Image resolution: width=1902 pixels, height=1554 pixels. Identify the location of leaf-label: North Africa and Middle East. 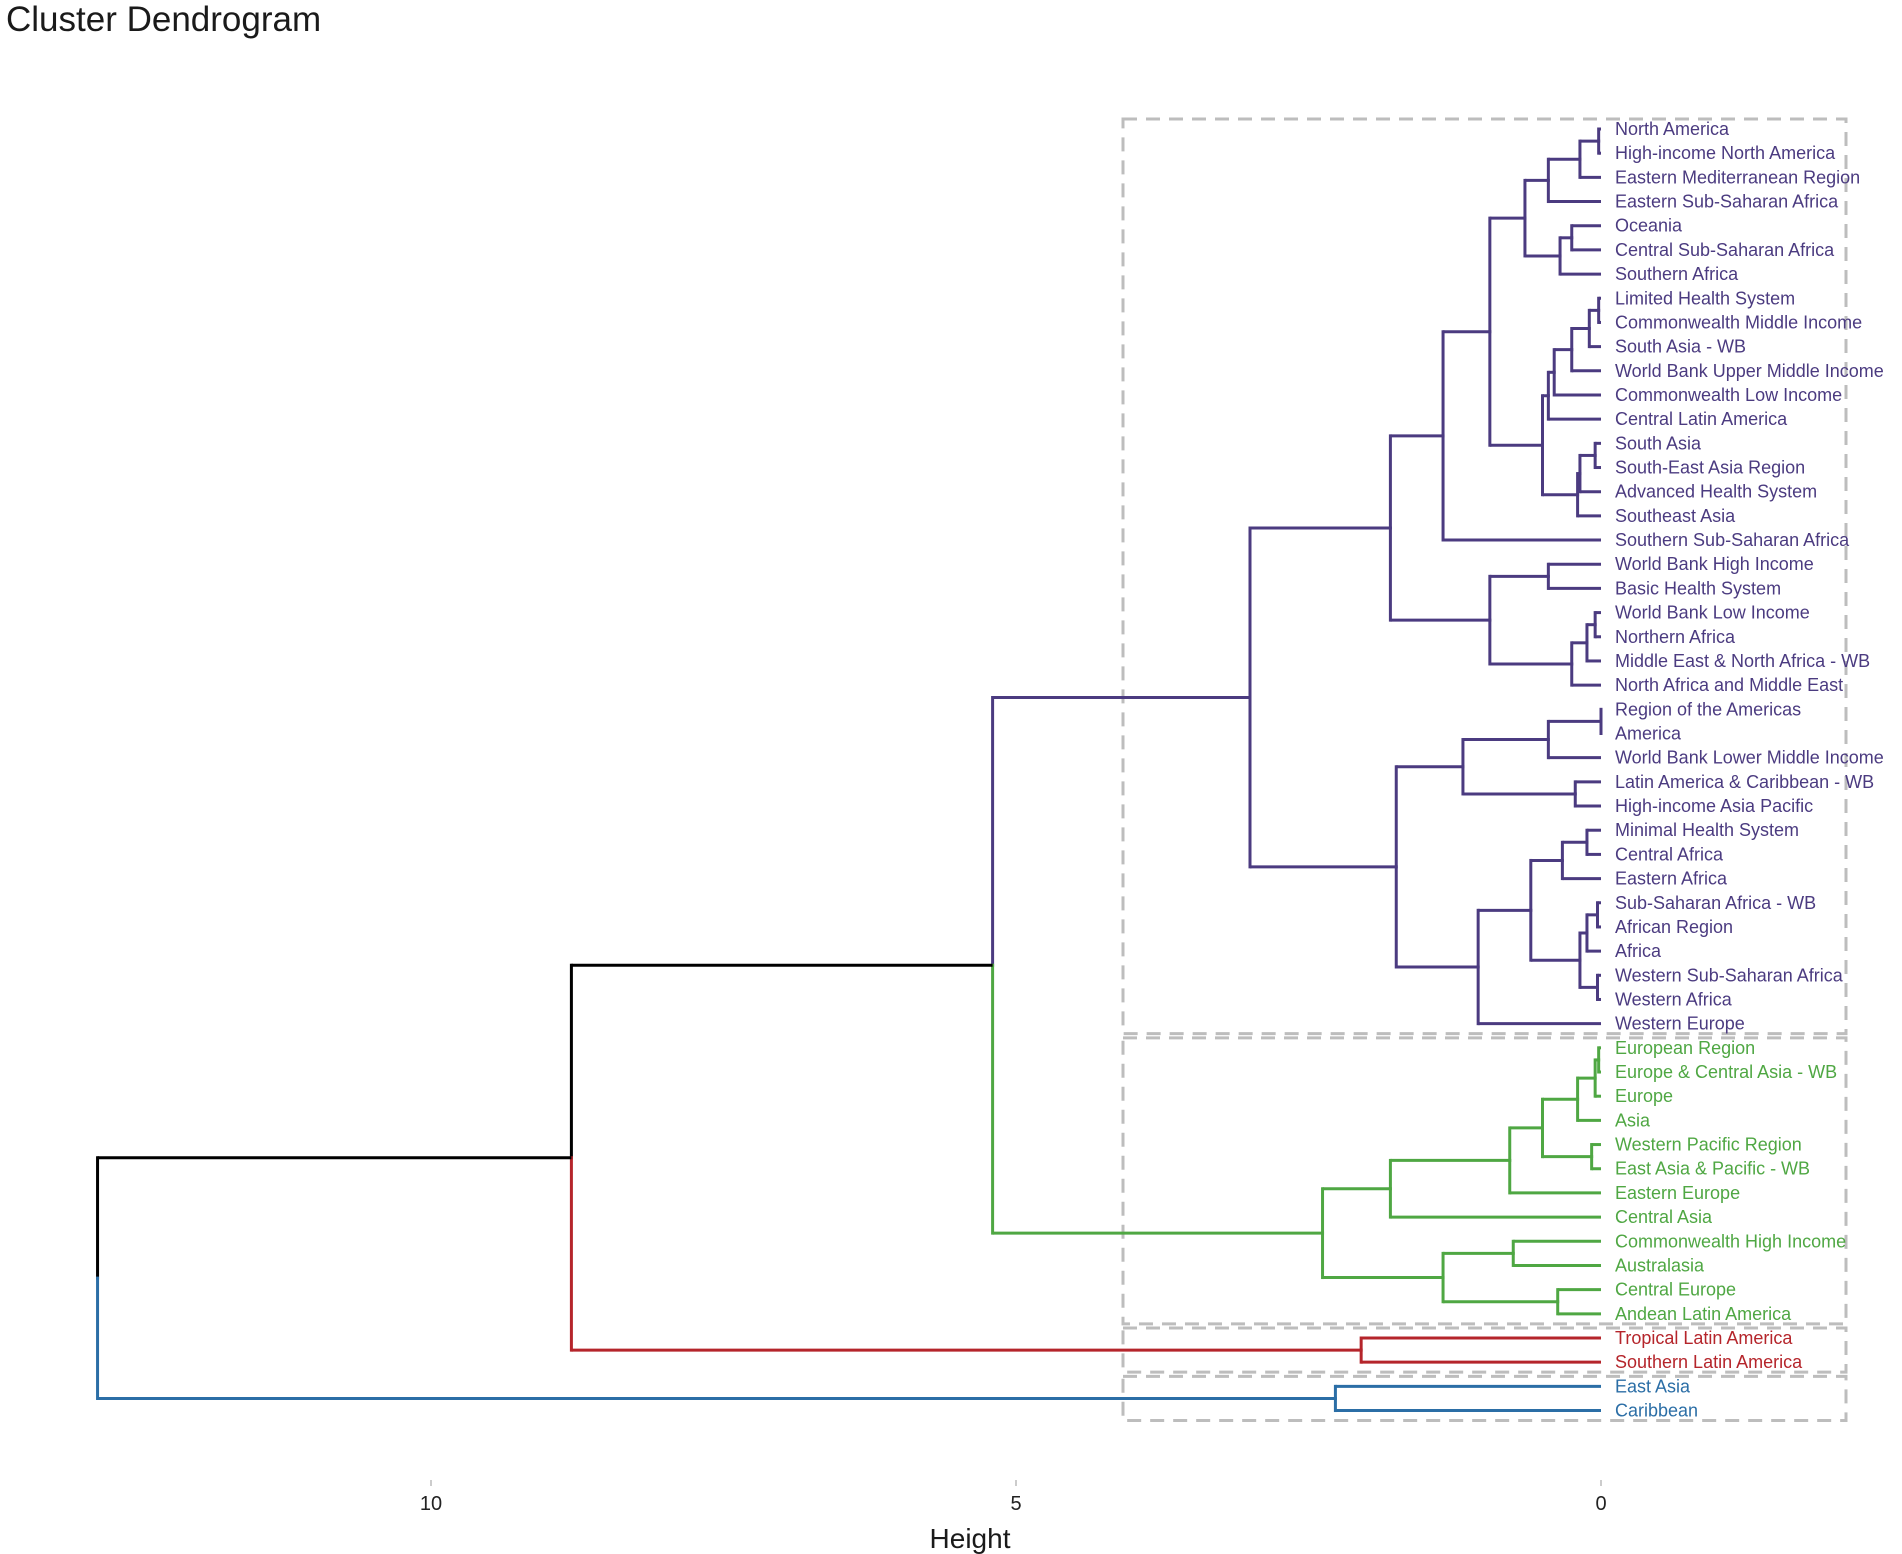
(1729, 685).